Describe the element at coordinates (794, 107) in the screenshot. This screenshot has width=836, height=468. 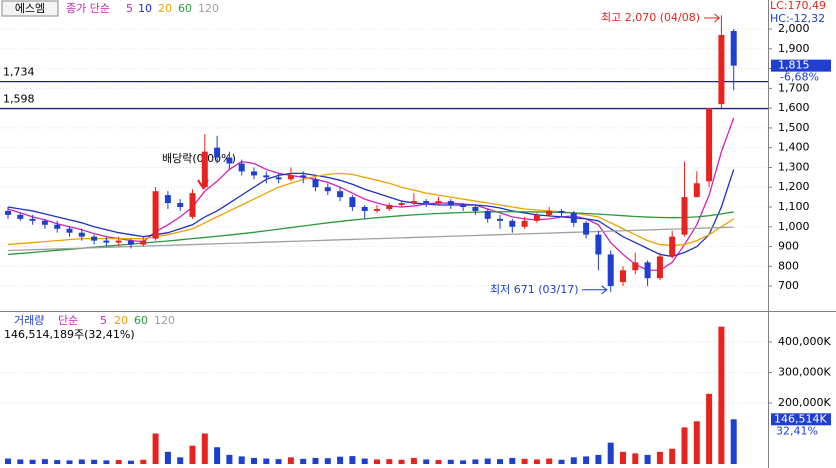
I see `y-tick-label: 1,600` at that location.